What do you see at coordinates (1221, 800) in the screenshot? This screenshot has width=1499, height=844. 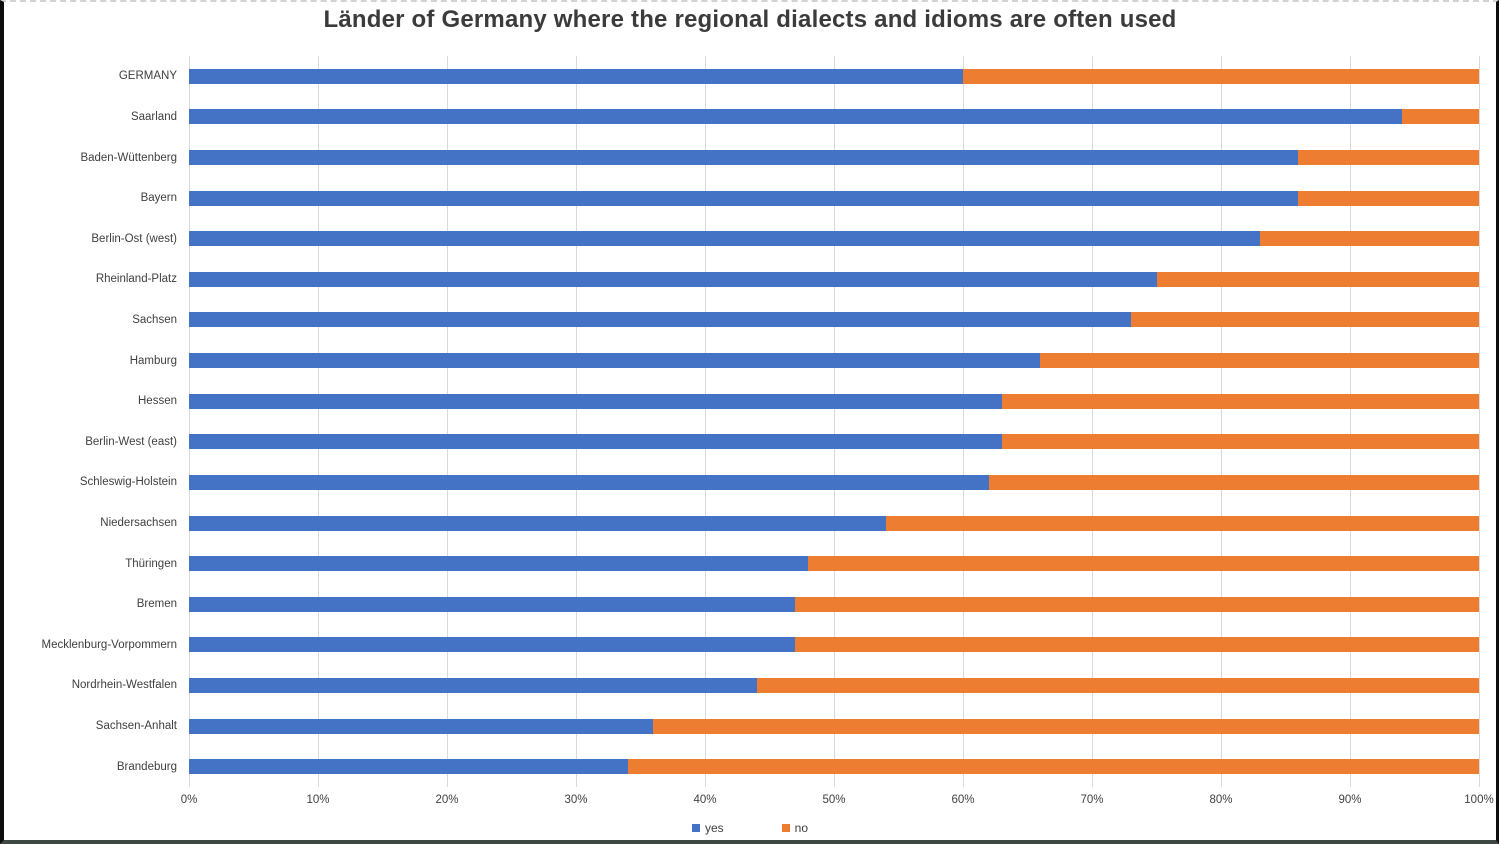 I see `x-tick-label: 80%` at bounding box center [1221, 800].